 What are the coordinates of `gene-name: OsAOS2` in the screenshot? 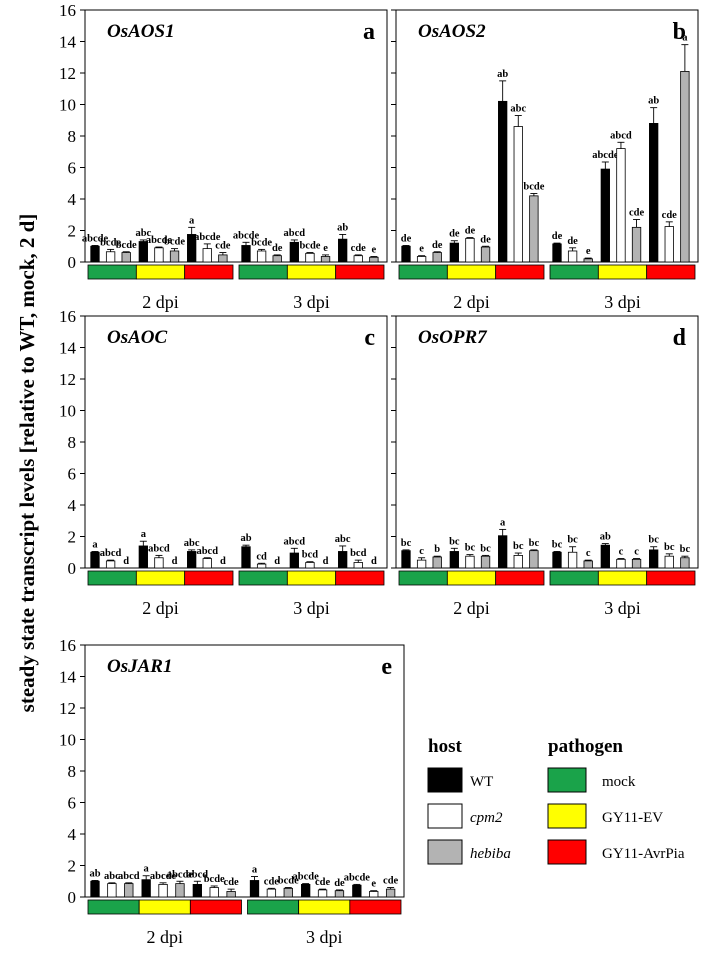 It's located at (452, 31).